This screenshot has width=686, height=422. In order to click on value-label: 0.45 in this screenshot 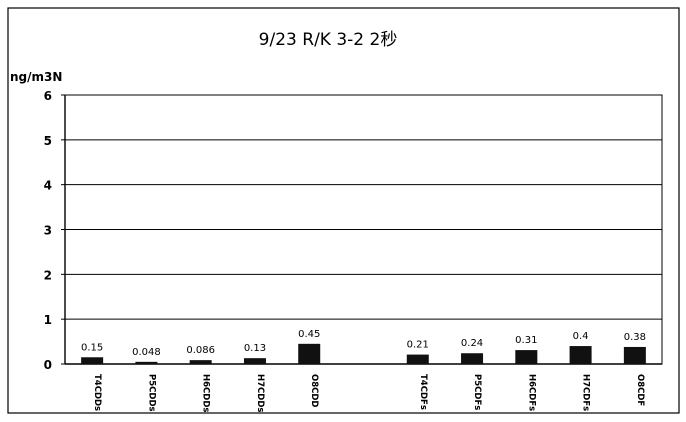, I will do `click(309, 334)`.